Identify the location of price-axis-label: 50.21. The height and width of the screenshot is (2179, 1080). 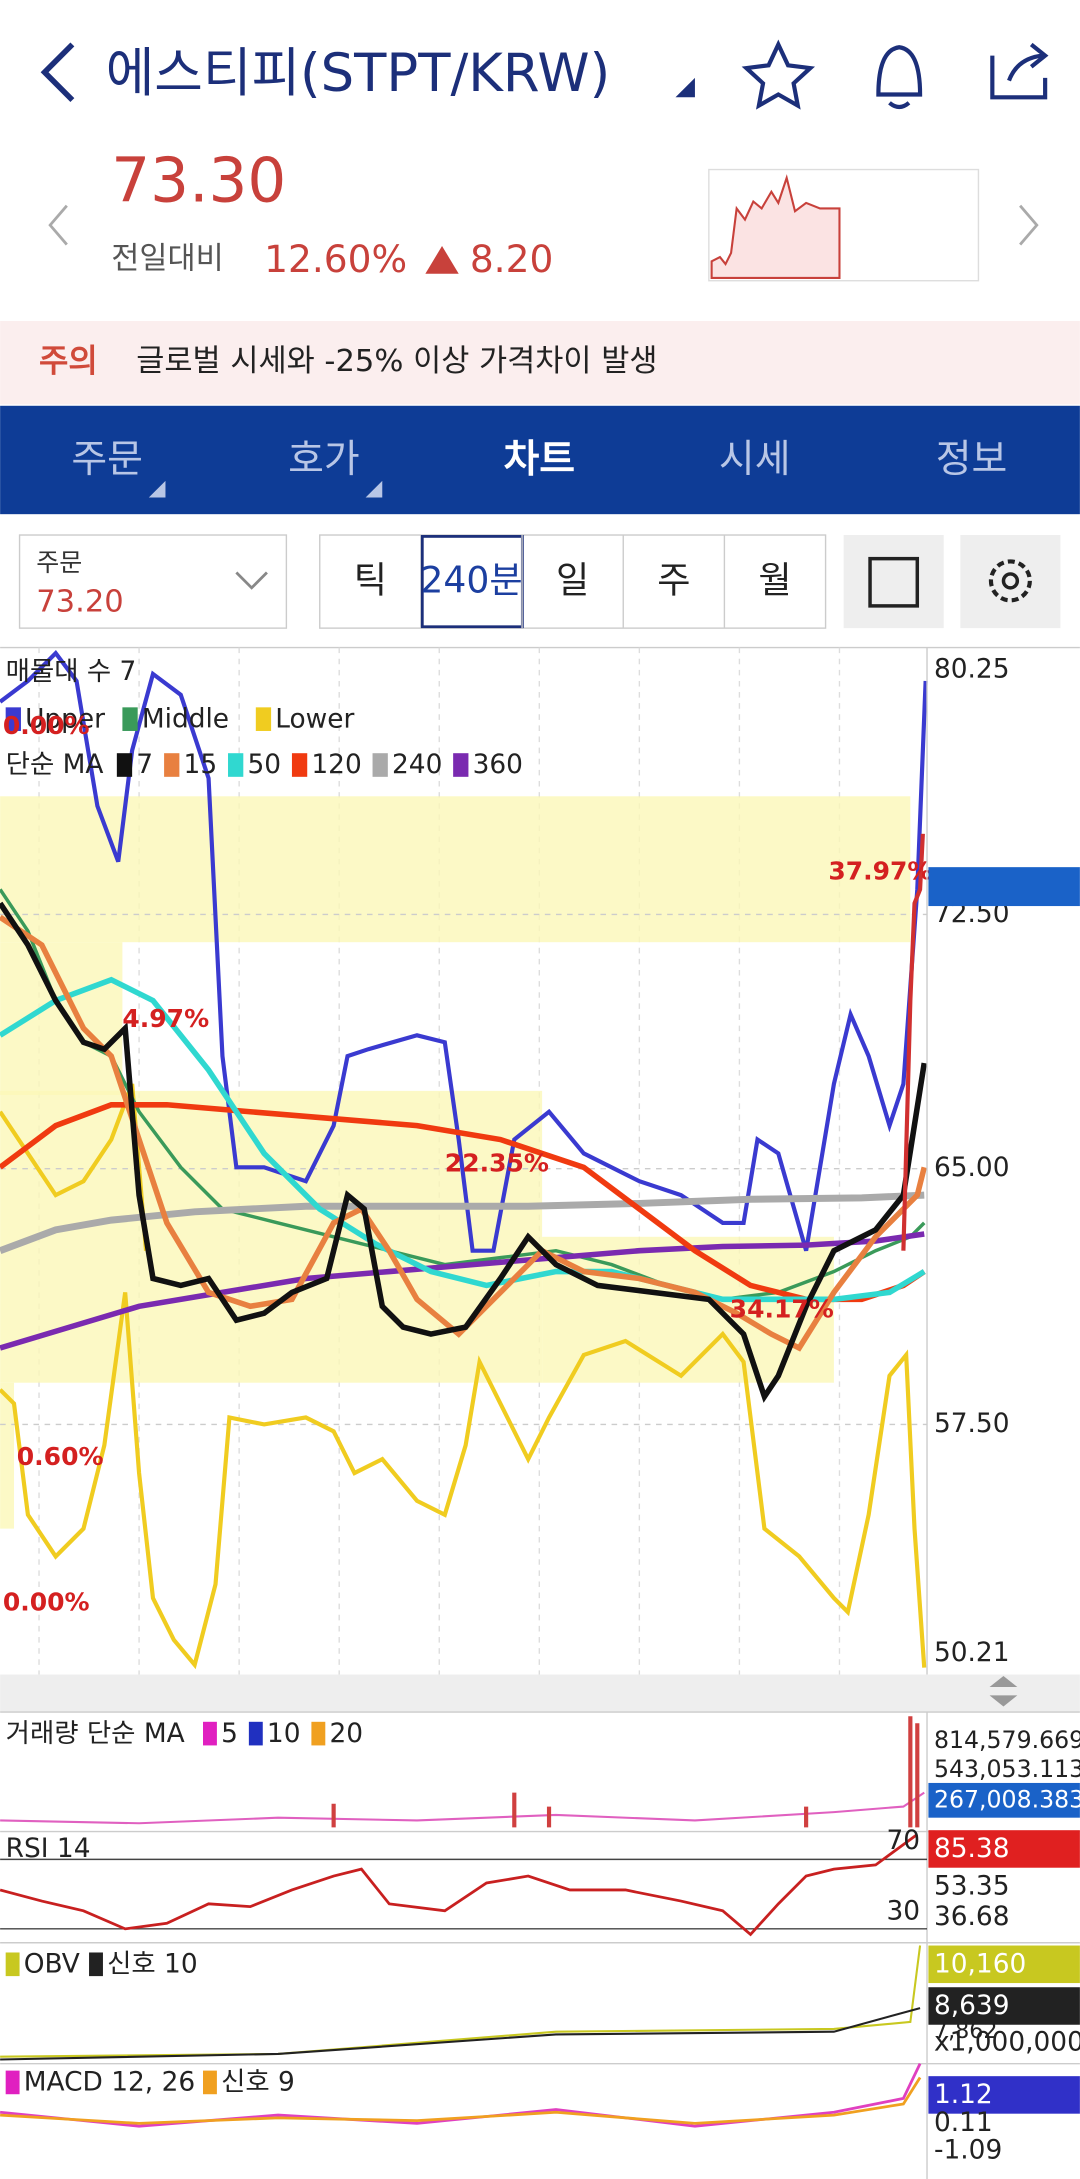
(972, 1652).